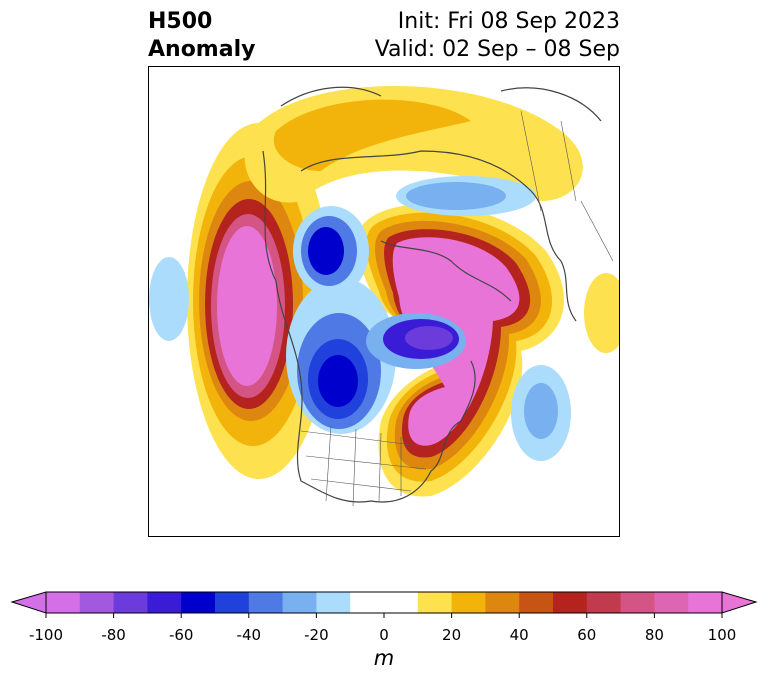 This screenshot has width=768, height=686. What do you see at coordinates (541, 413) in the screenshot?
I see `trough-atlantic` at bounding box center [541, 413].